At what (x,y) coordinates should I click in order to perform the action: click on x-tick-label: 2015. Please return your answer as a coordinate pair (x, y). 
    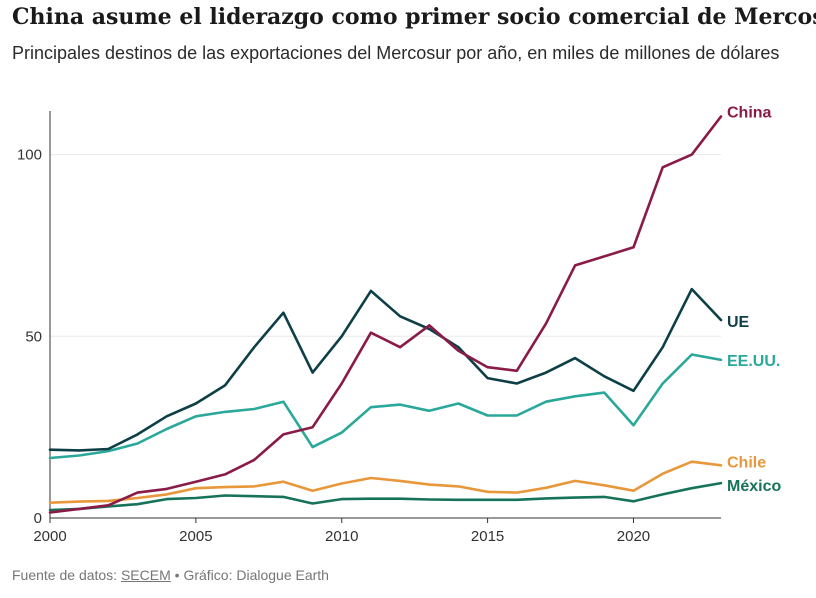
    Looking at the image, I should click on (487, 536).